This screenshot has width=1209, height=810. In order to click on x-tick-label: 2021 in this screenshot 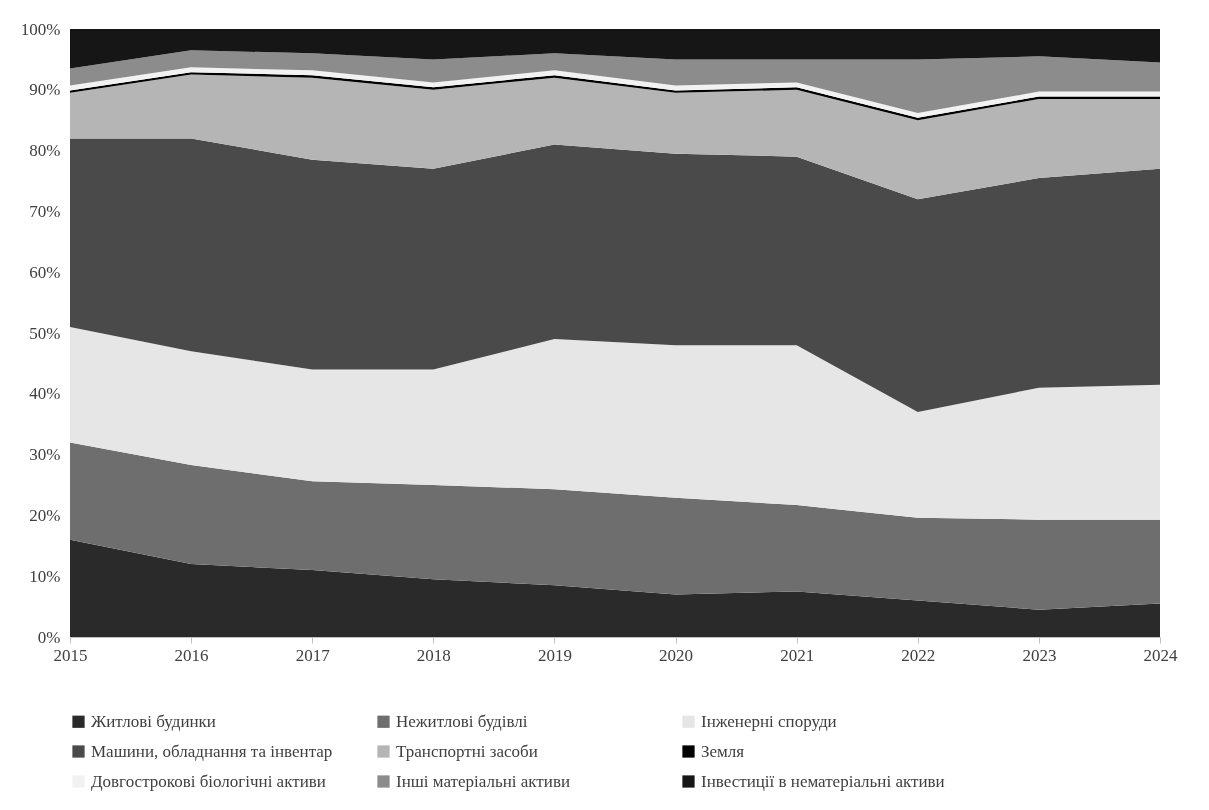, I will do `click(797, 655)`.